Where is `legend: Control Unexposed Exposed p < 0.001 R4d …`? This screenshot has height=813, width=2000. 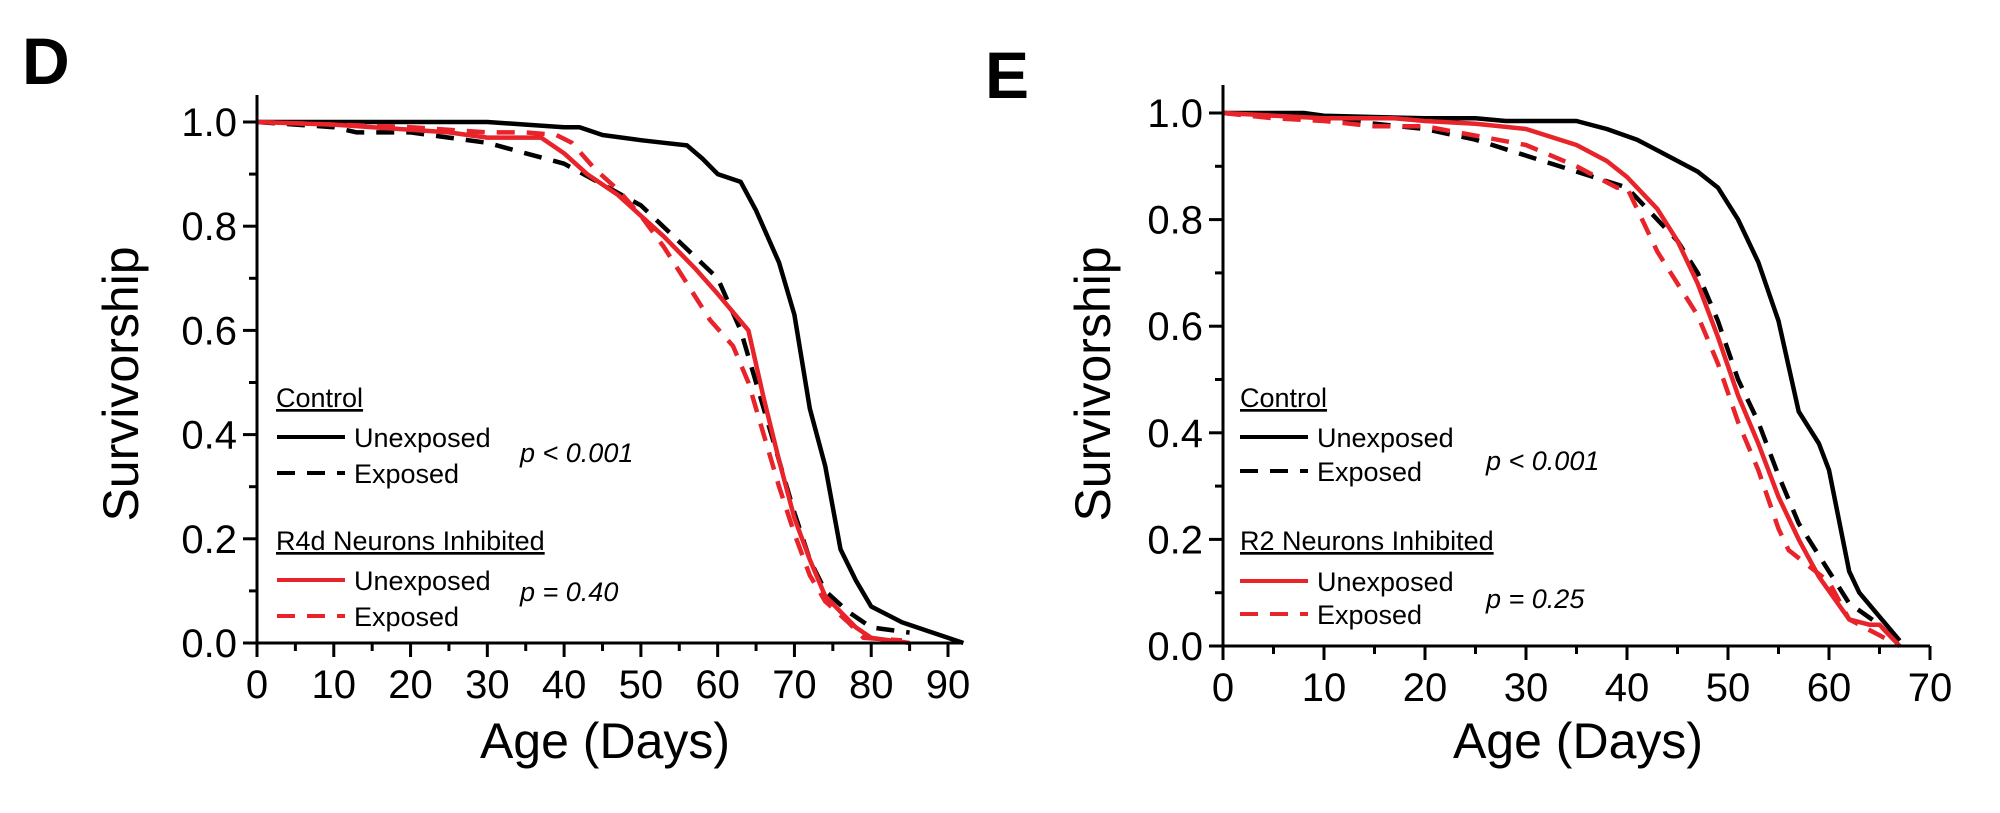 legend: Control Unexposed Exposed p < 0.001 R4d … is located at coordinates (454, 507).